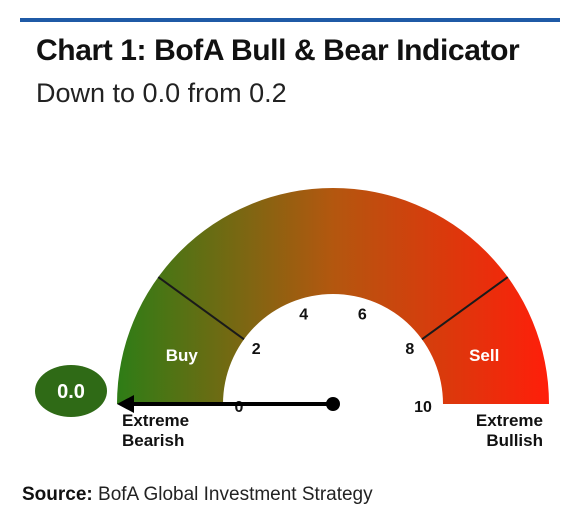 The image size is (575, 518). Describe the element at coordinates (125, 404) in the screenshot. I see `needle-head` at that location.